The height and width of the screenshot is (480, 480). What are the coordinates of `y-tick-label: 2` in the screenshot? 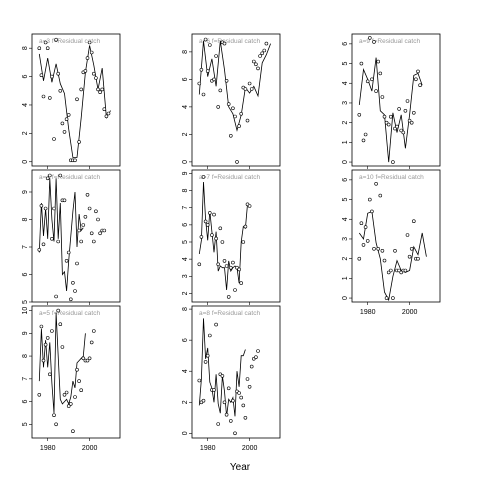 It's located at (185, 293).